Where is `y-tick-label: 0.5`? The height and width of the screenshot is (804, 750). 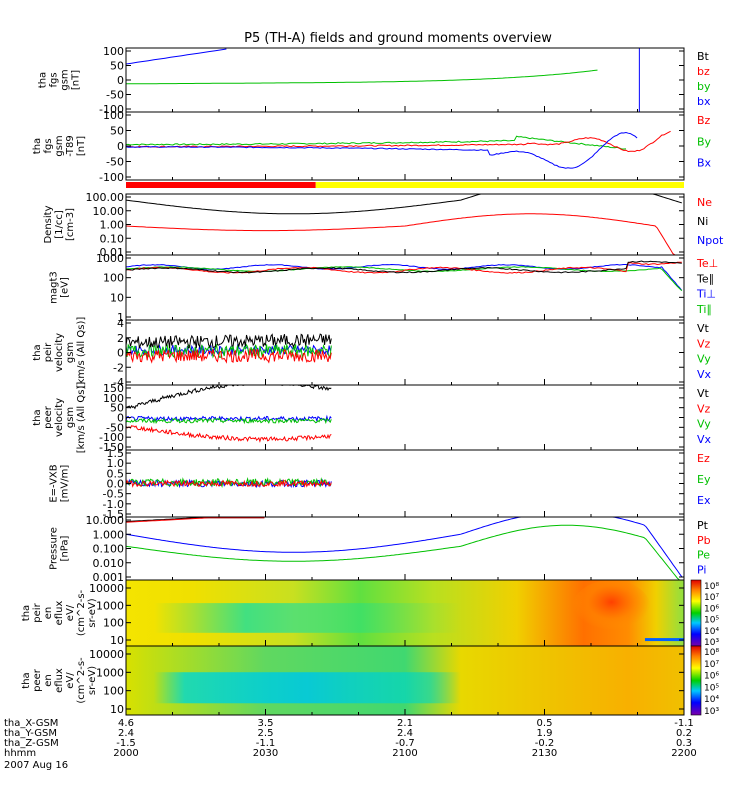
y-tick-label: 0.5 is located at coordinates (116, 473).